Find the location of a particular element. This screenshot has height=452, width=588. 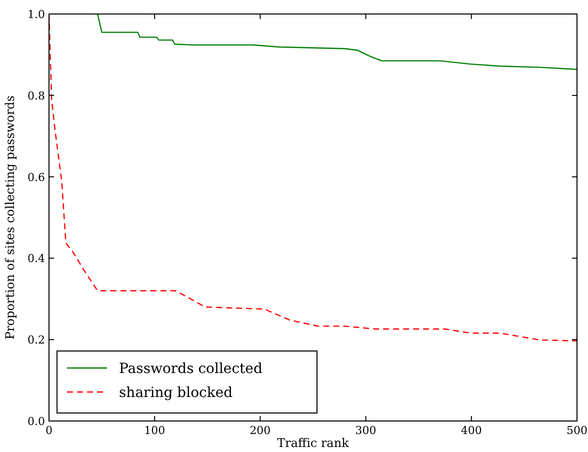

y-tick-label: 0.8 is located at coordinates (36, 95).